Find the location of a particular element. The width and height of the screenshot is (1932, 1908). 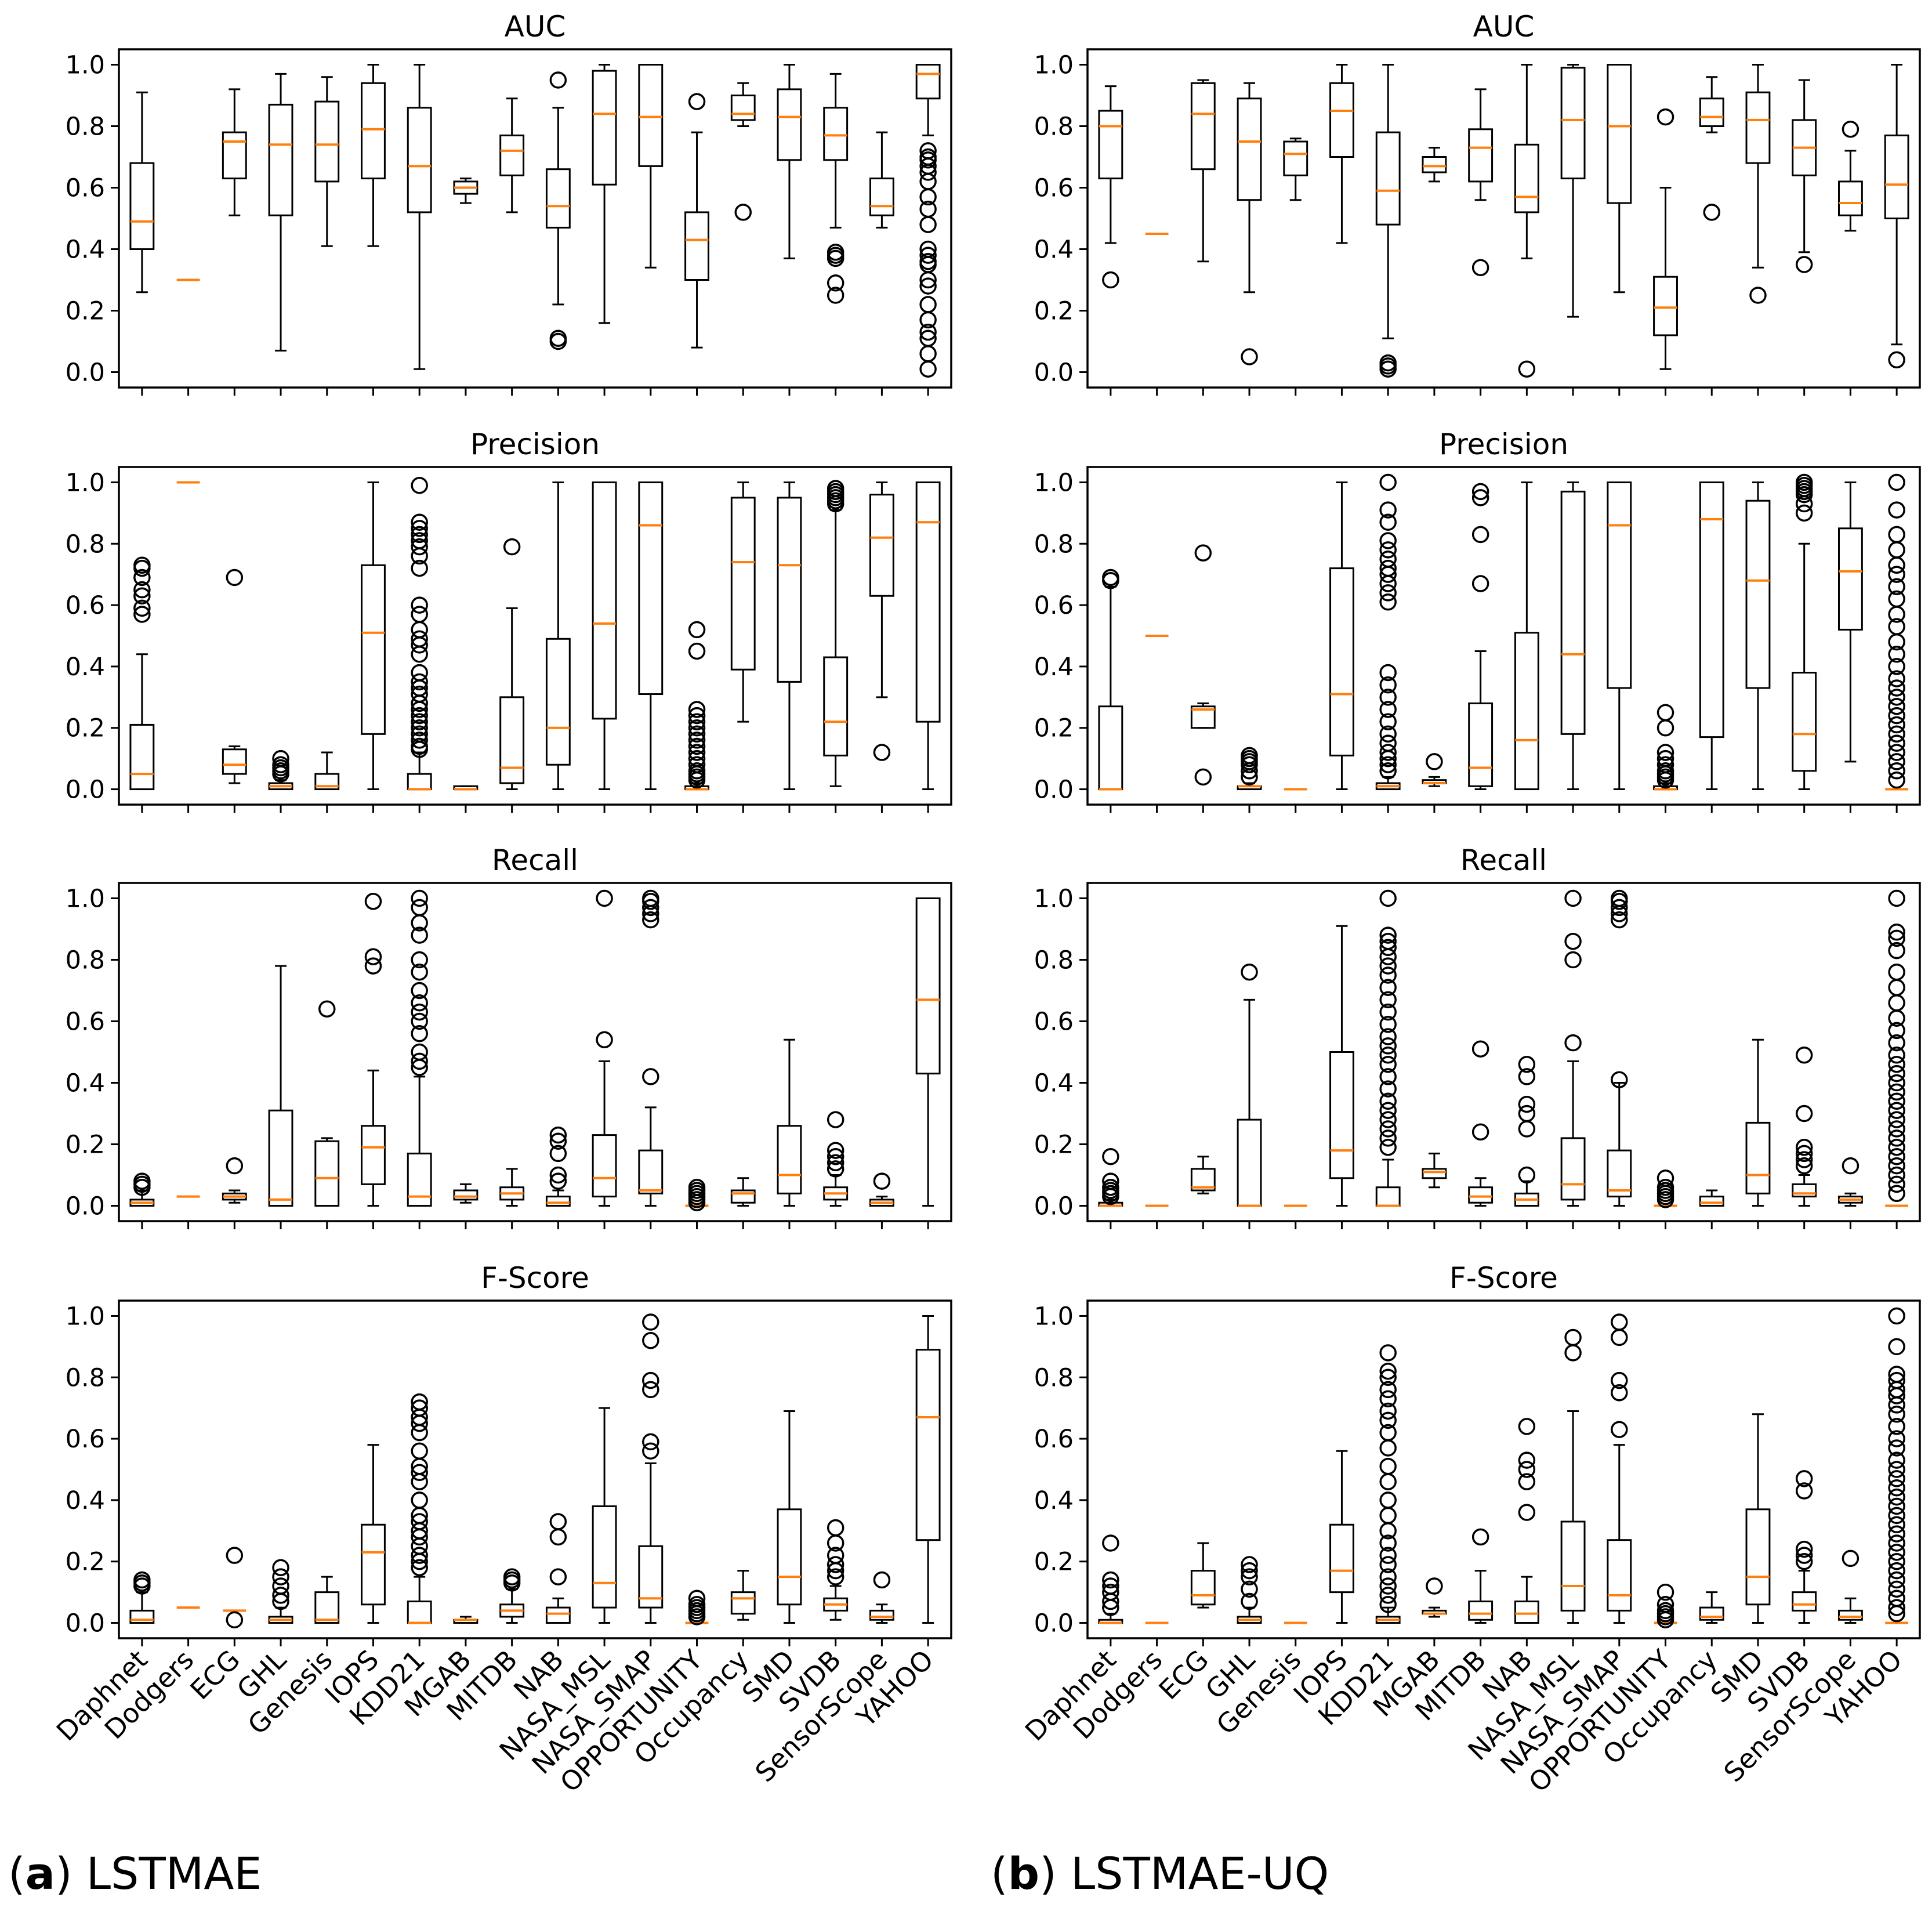

box-iops is located at coordinates (373, 230).